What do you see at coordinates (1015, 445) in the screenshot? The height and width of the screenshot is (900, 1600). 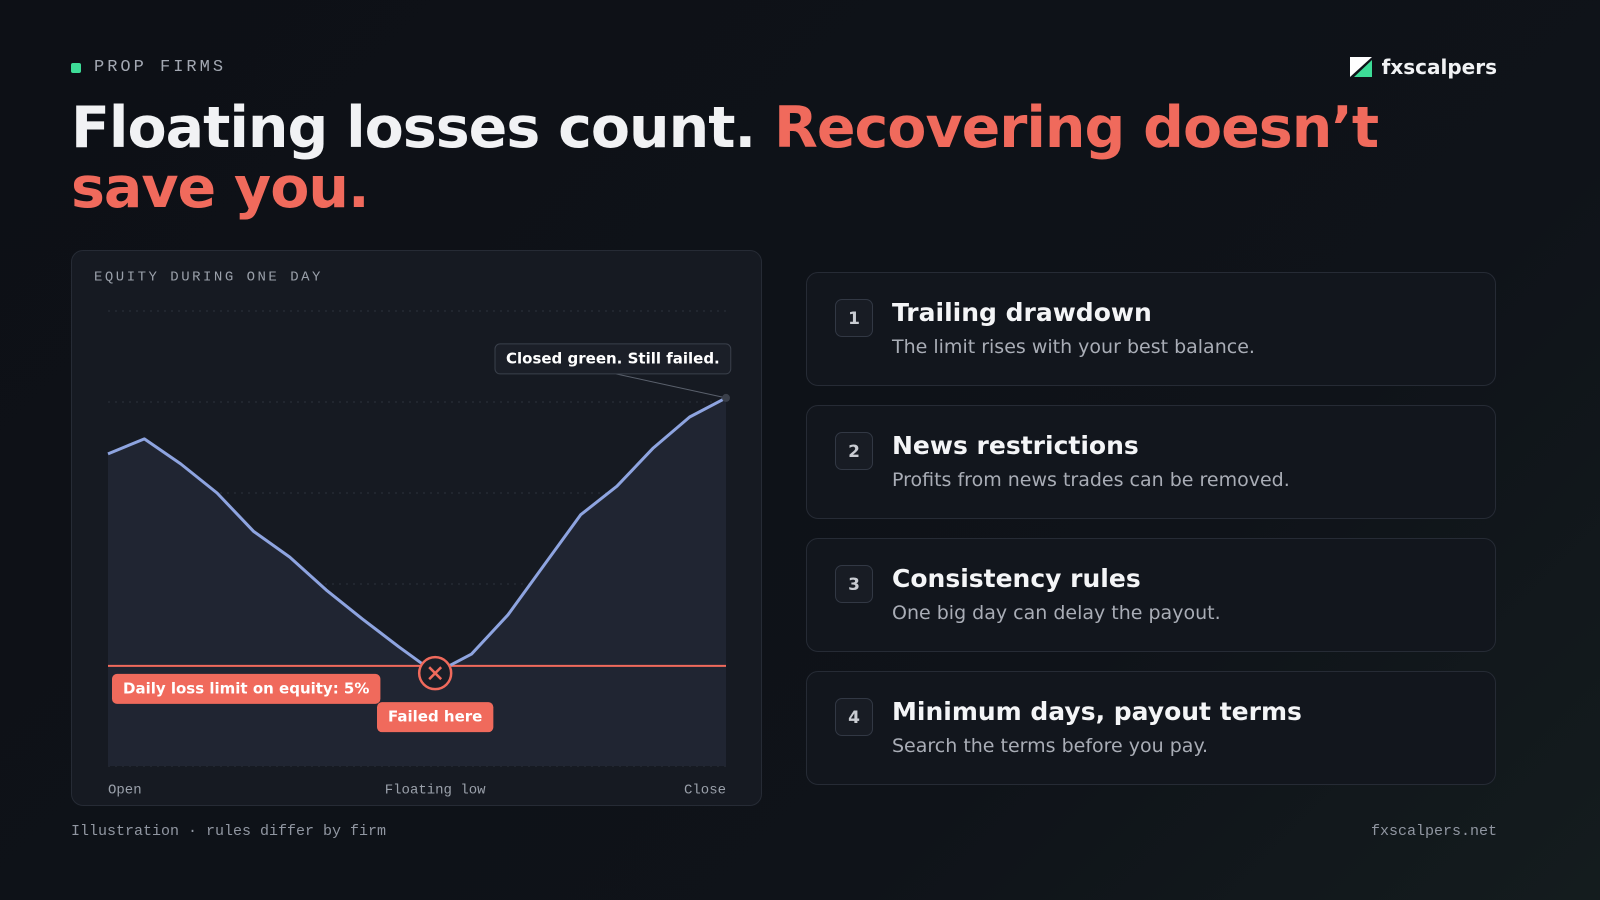 I see `card-title: News restrictions` at bounding box center [1015, 445].